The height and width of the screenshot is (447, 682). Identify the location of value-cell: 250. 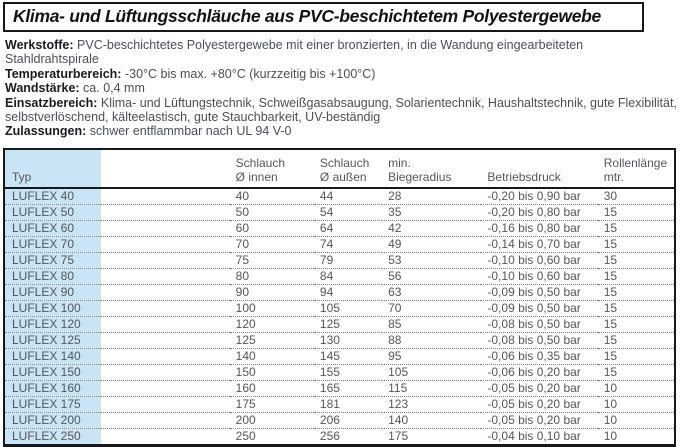
(245, 436).